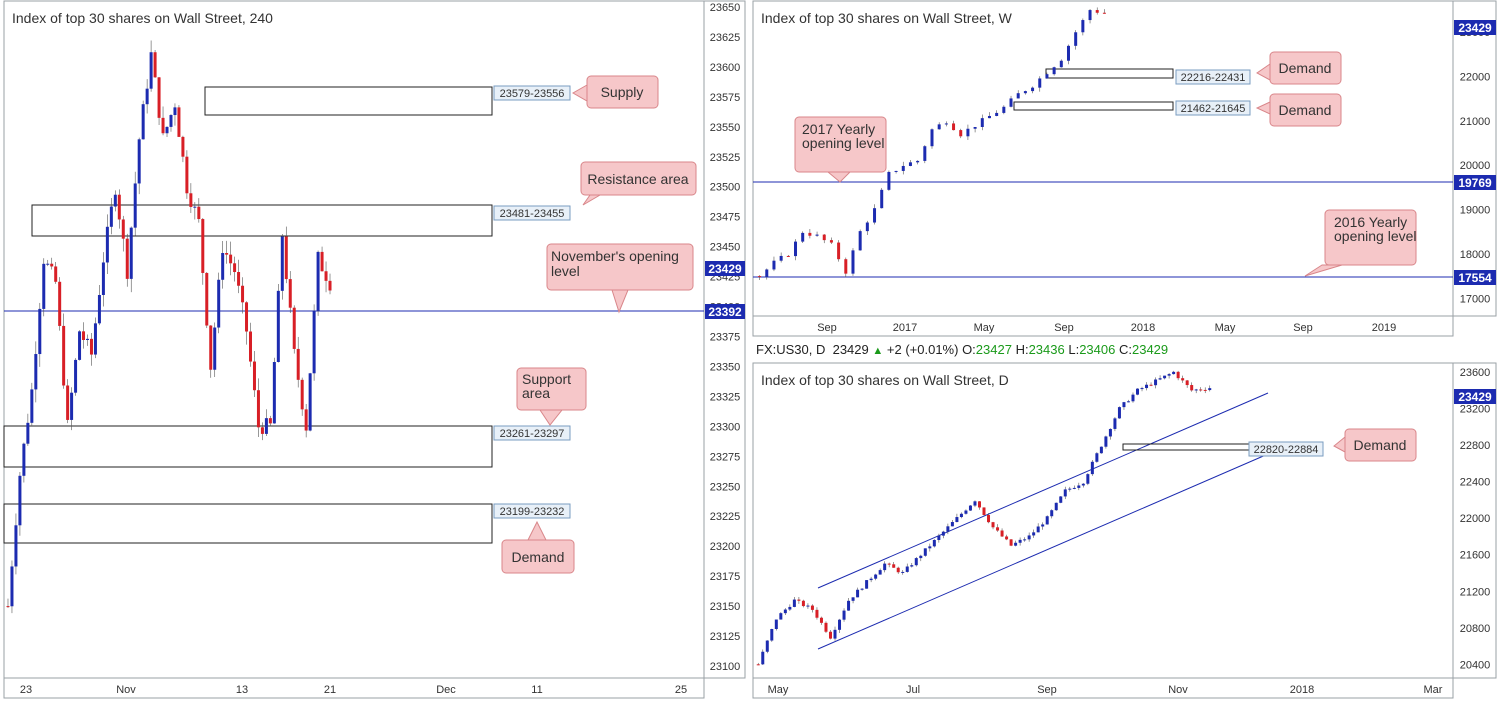 This screenshot has width=1497, height=704. What do you see at coordinates (532, 94) in the screenshot?
I see `zone-label: 23579-23556` at bounding box center [532, 94].